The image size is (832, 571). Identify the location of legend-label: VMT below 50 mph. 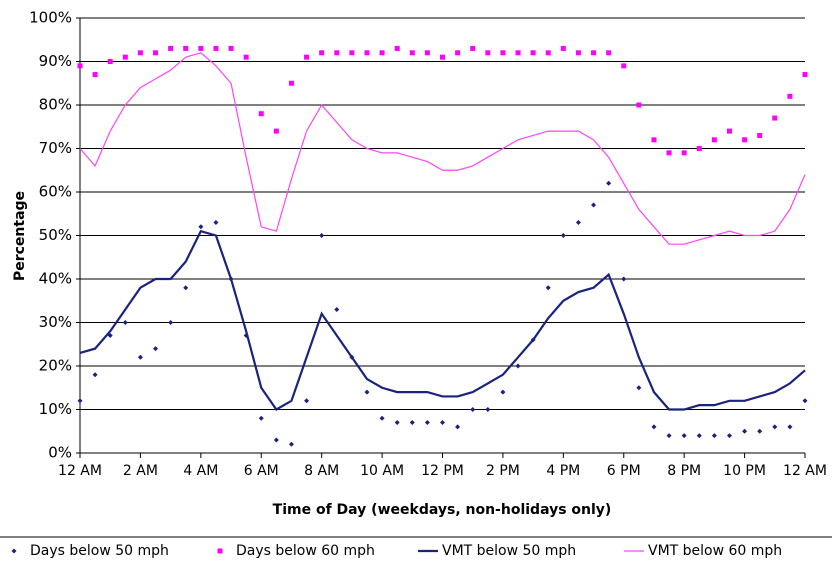
(509, 551).